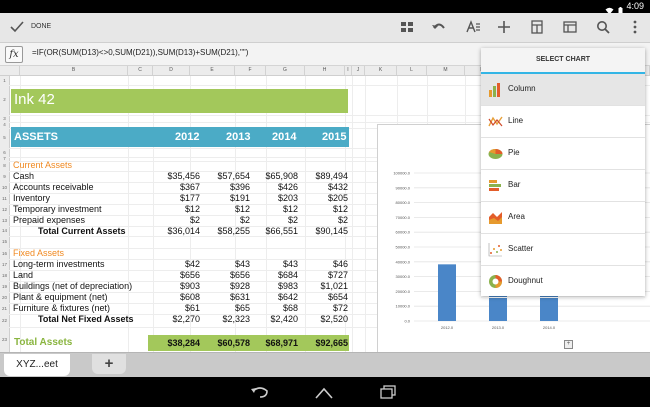 This screenshot has height=407, width=650. What do you see at coordinates (340, 308) in the screenshot?
I see `asset-value: $72` at bounding box center [340, 308].